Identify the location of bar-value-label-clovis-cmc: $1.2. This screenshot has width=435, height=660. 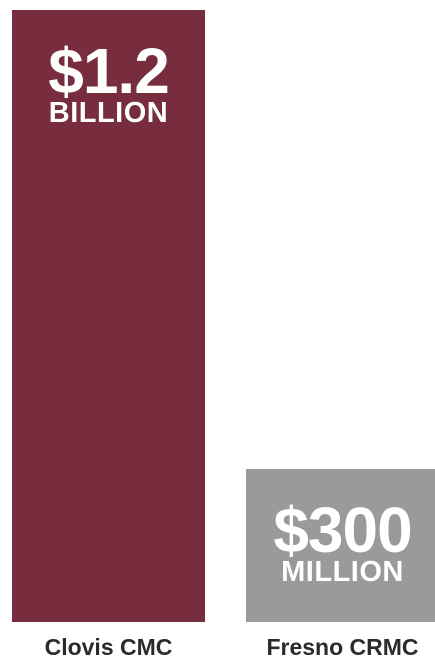
(108, 71).